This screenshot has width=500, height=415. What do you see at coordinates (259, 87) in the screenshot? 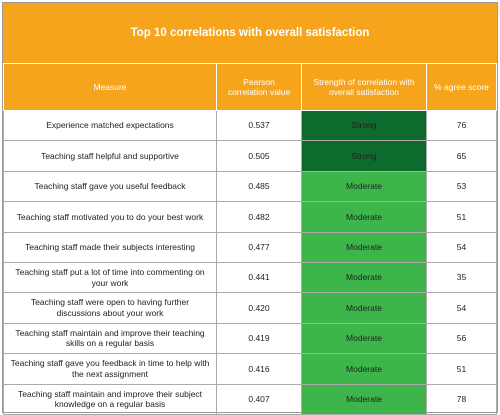
I see `header-cell: Pearson correlation value` at bounding box center [259, 87].